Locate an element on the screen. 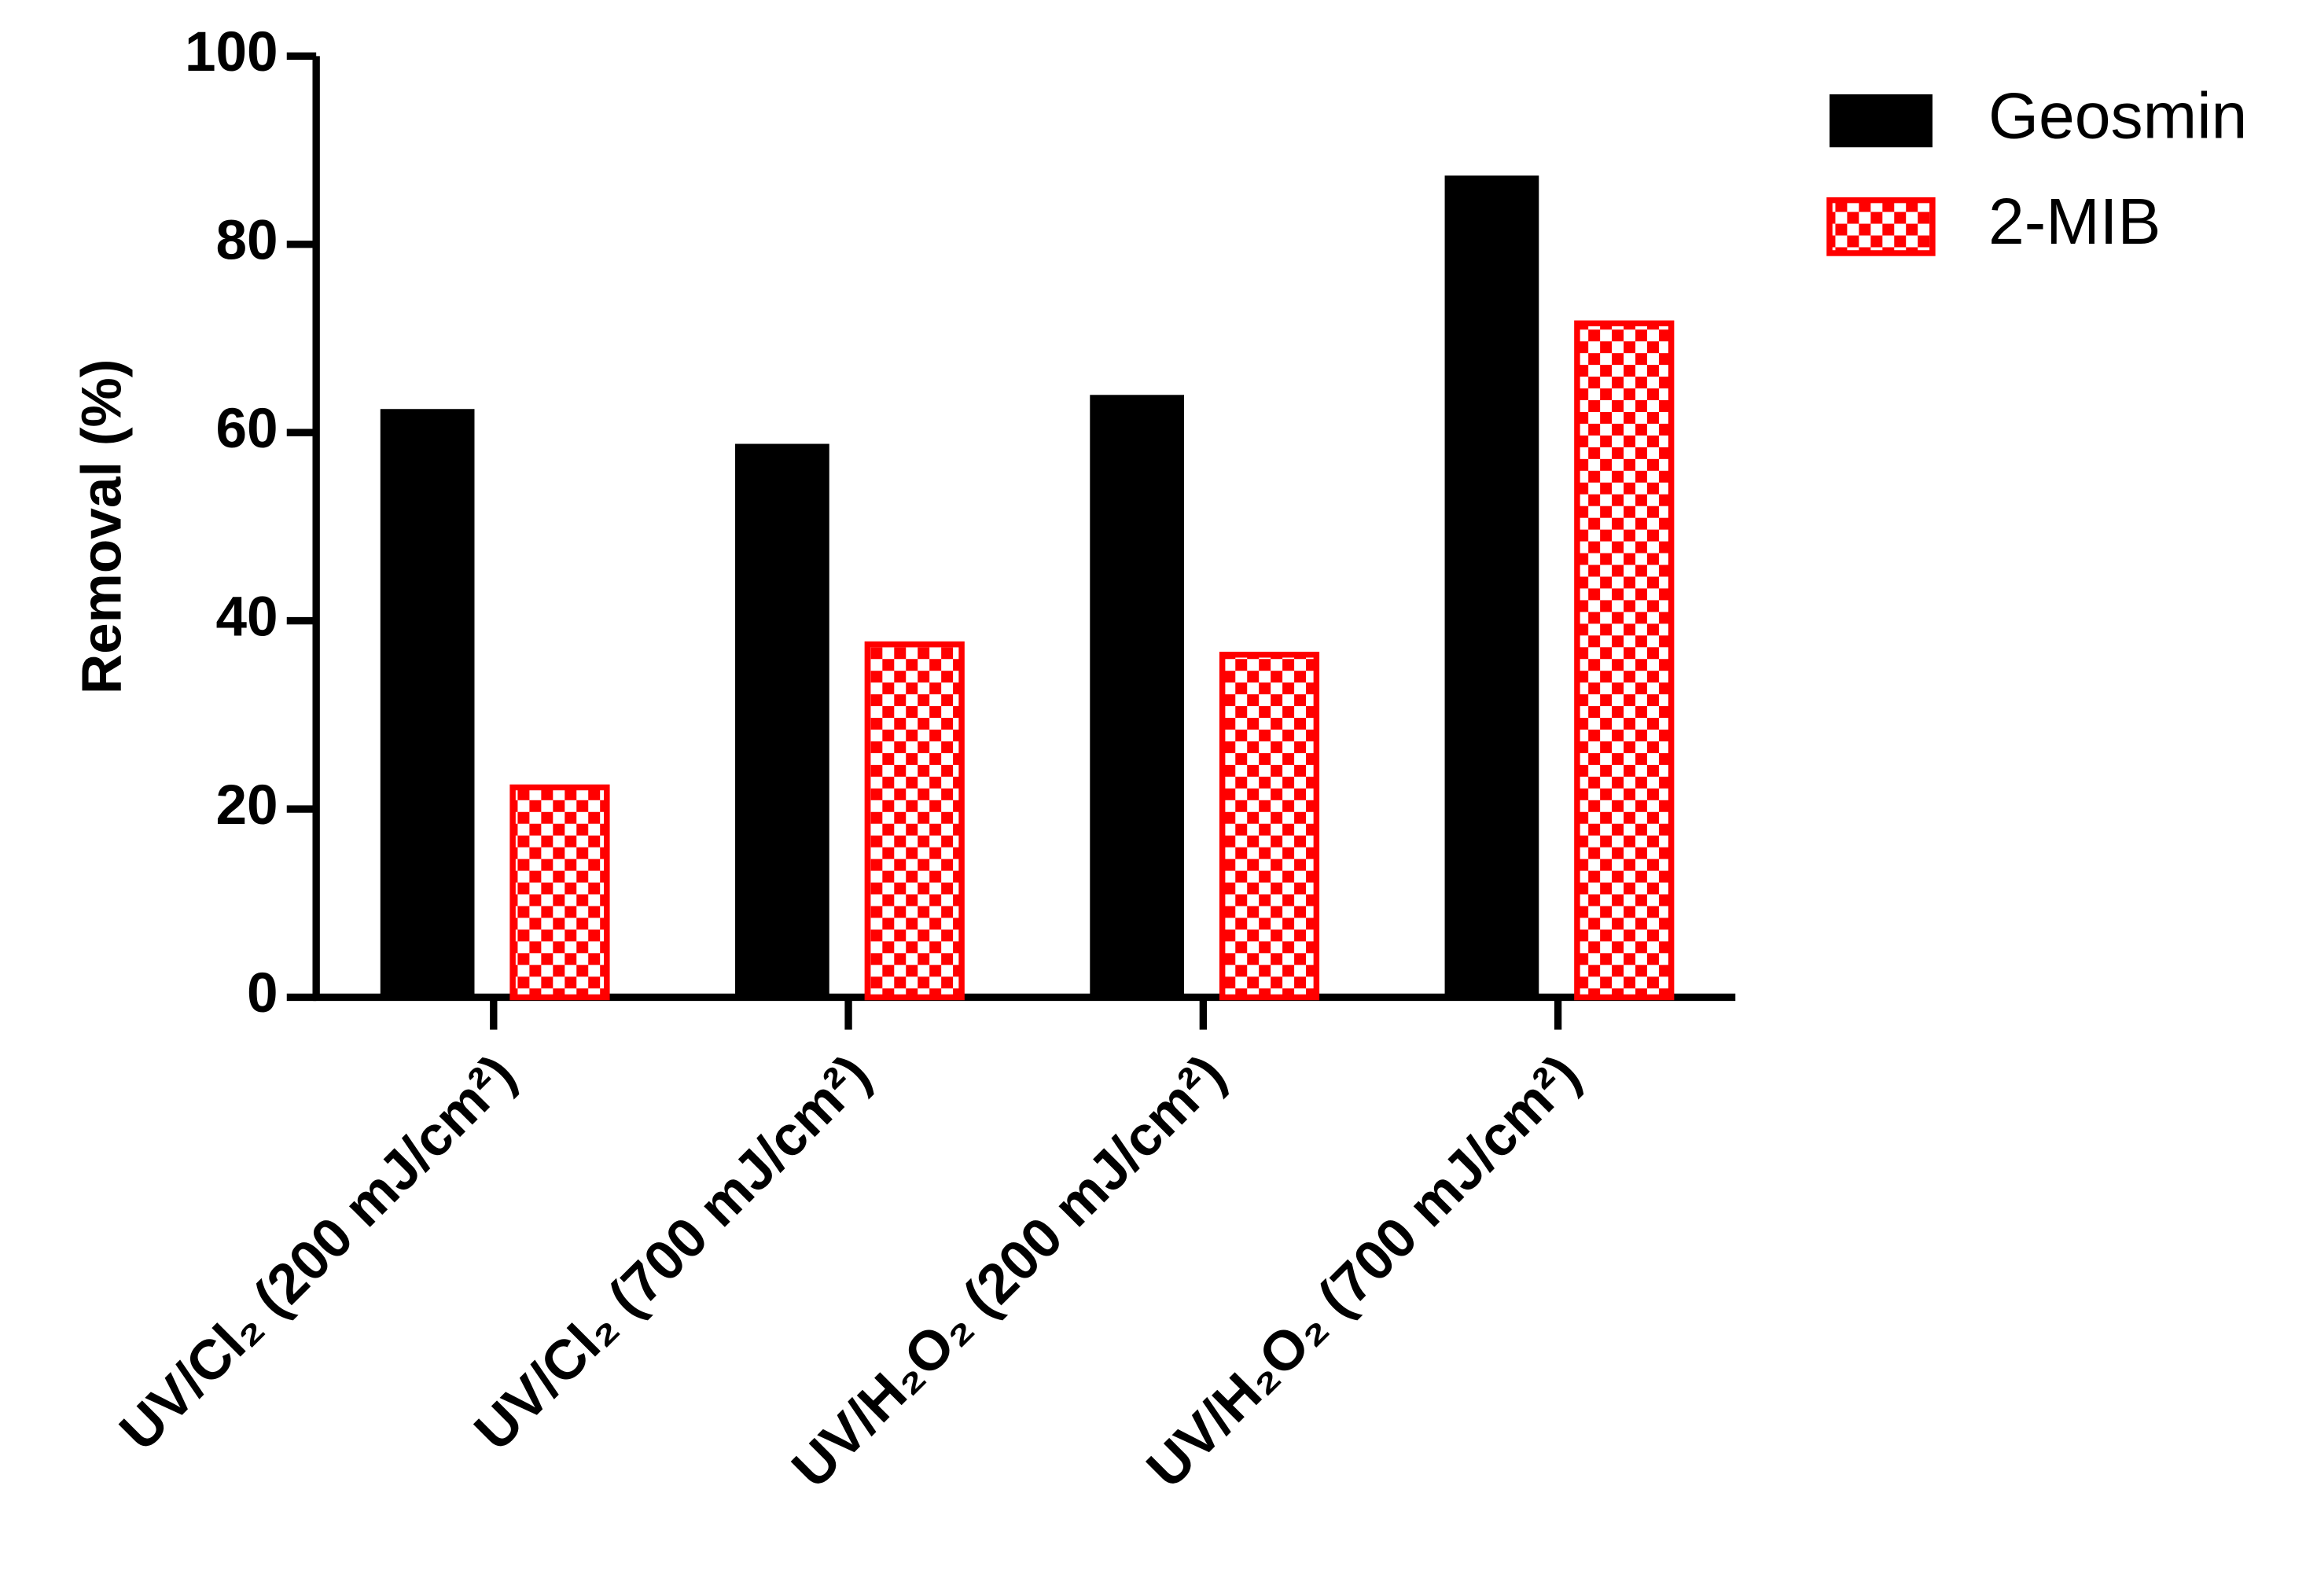 This screenshot has width=2306, height=1596. y-tick-label: 100 is located at coordinates (231, 52).